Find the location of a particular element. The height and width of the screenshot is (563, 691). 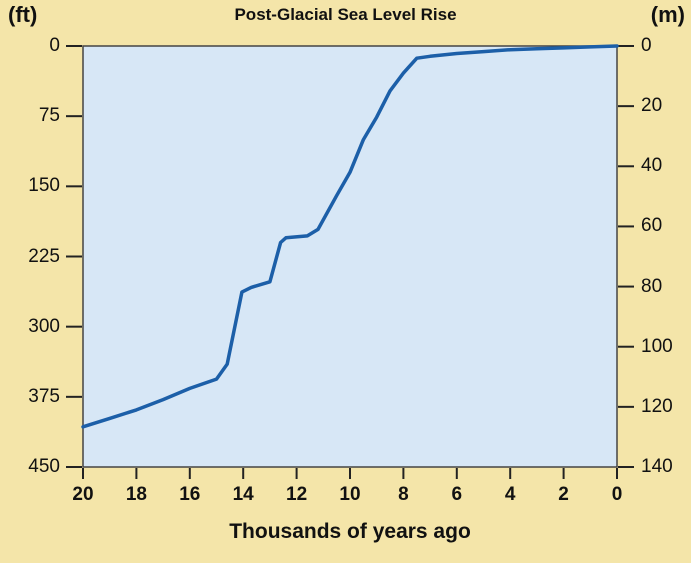

x-axis-title: Thousands of years ago is located at coordinates (350, 531).